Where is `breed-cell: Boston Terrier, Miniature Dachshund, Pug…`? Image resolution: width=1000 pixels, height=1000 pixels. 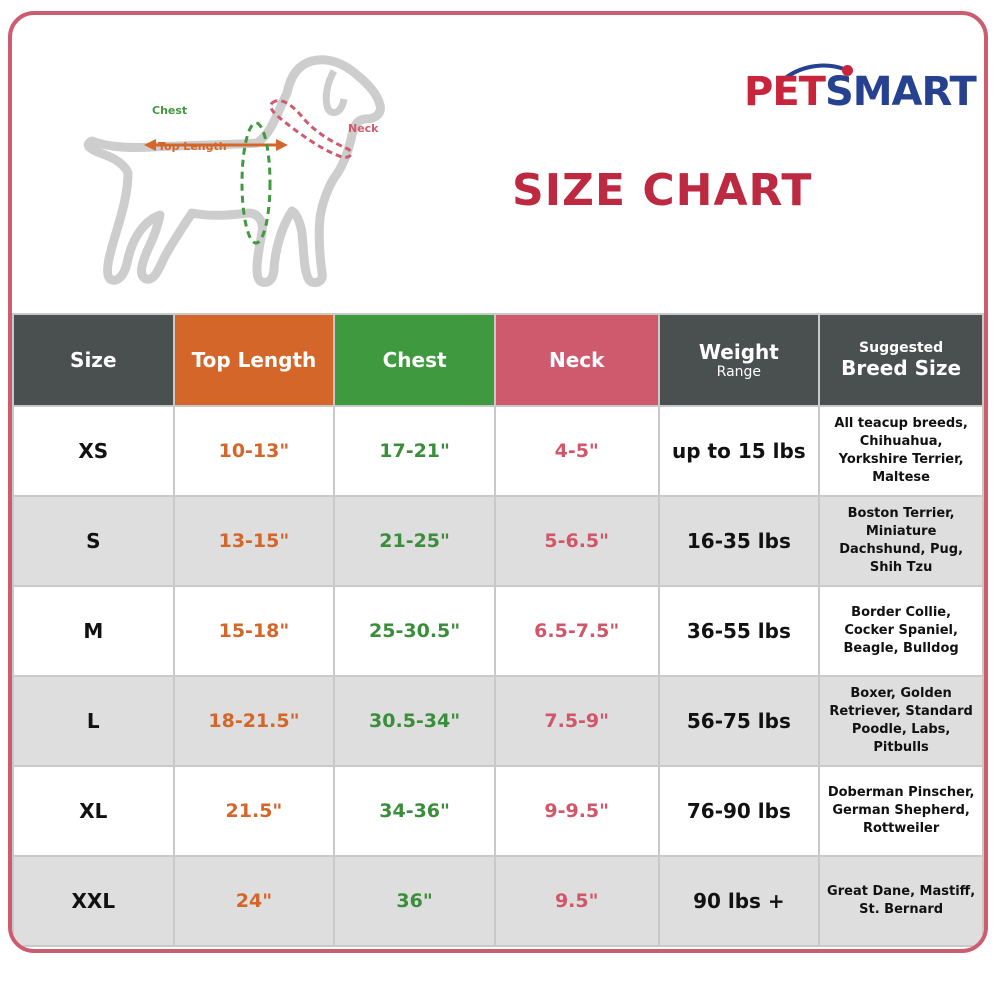 breed-cell: Boston Terrier, Miniature Dachshund, Pug… is located at coordinates (901, 541).